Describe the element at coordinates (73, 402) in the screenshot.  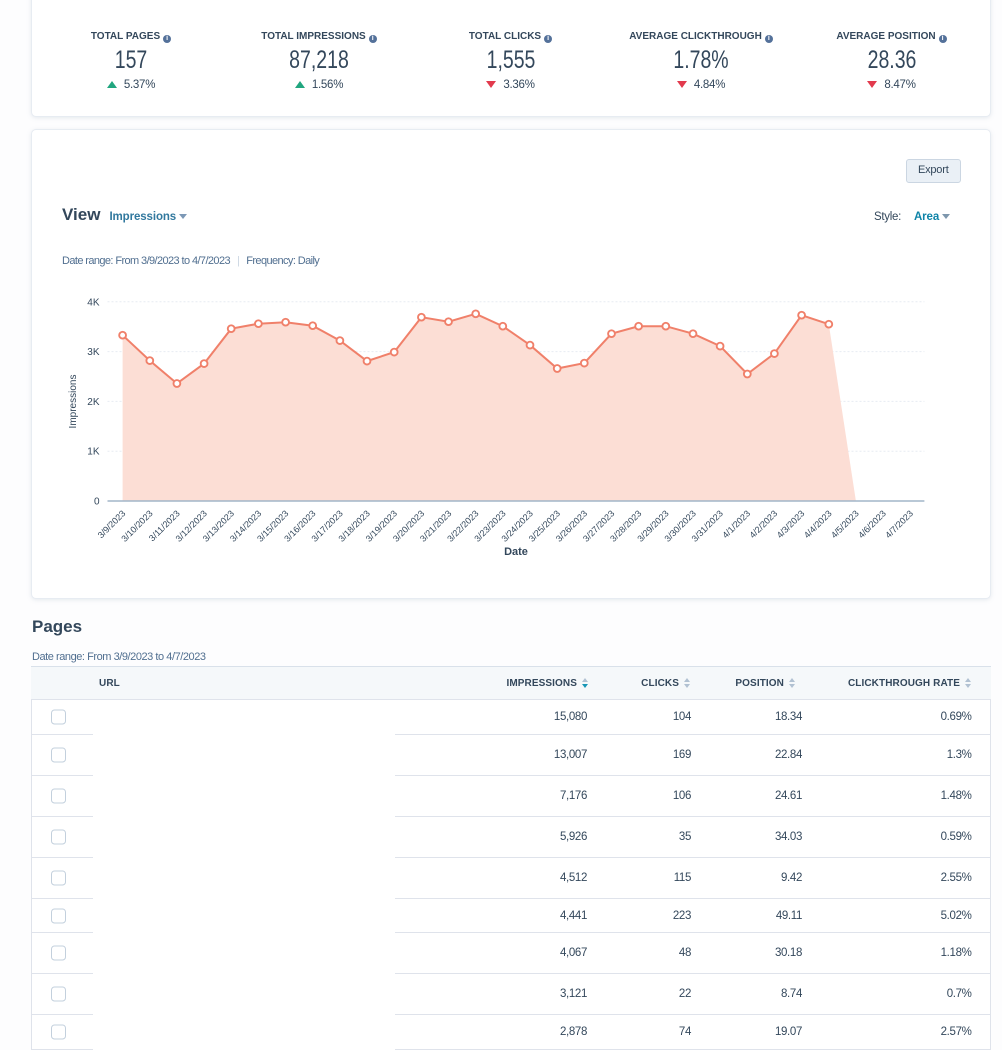
I see `svg-text: Impressions` at that location.